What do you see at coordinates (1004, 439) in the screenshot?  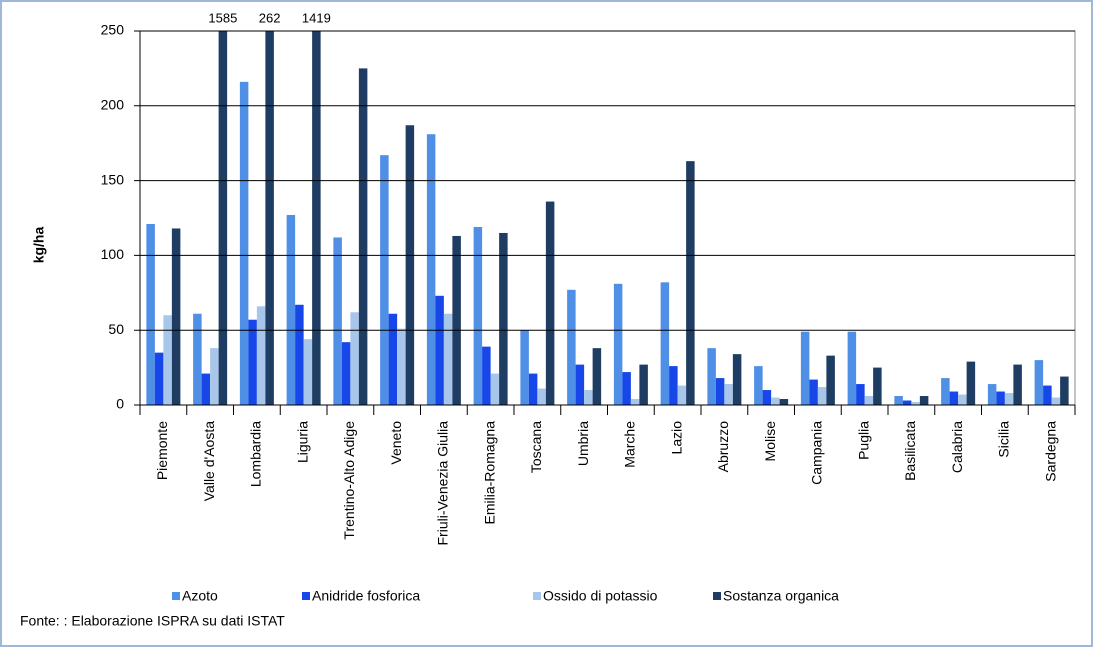 I see `x-tick-label: Sicilia` at bounding box center [1004, 439].